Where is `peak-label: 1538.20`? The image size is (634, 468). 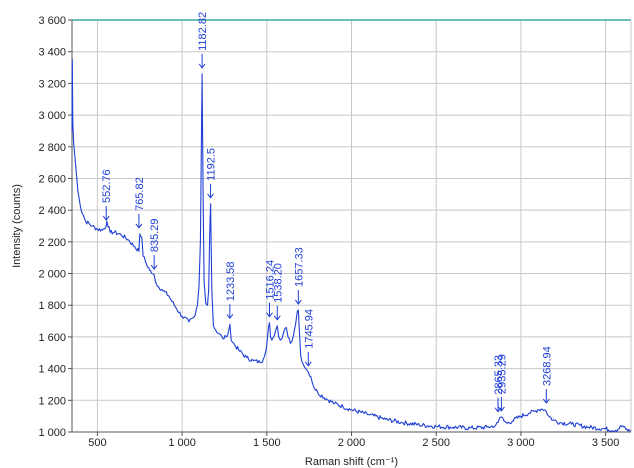 peak-label: 1538.20 is located at coordinates (278, 283).